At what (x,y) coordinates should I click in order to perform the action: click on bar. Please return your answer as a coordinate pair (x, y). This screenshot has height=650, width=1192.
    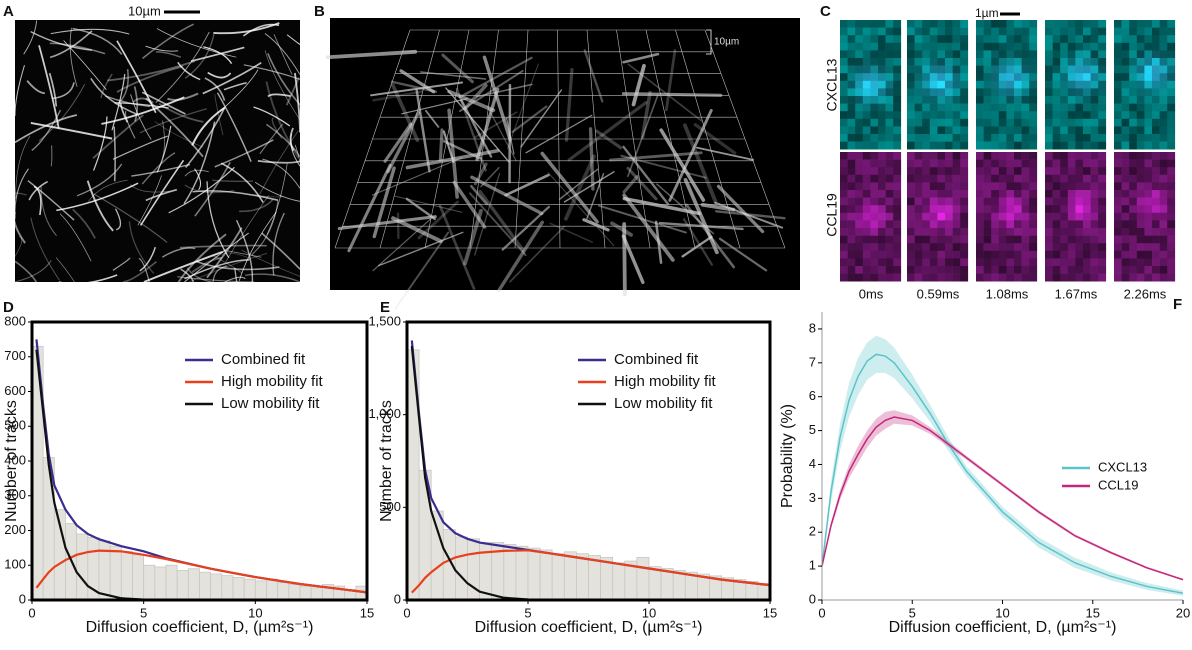
    Looking at the image, I should click on (160, 583).